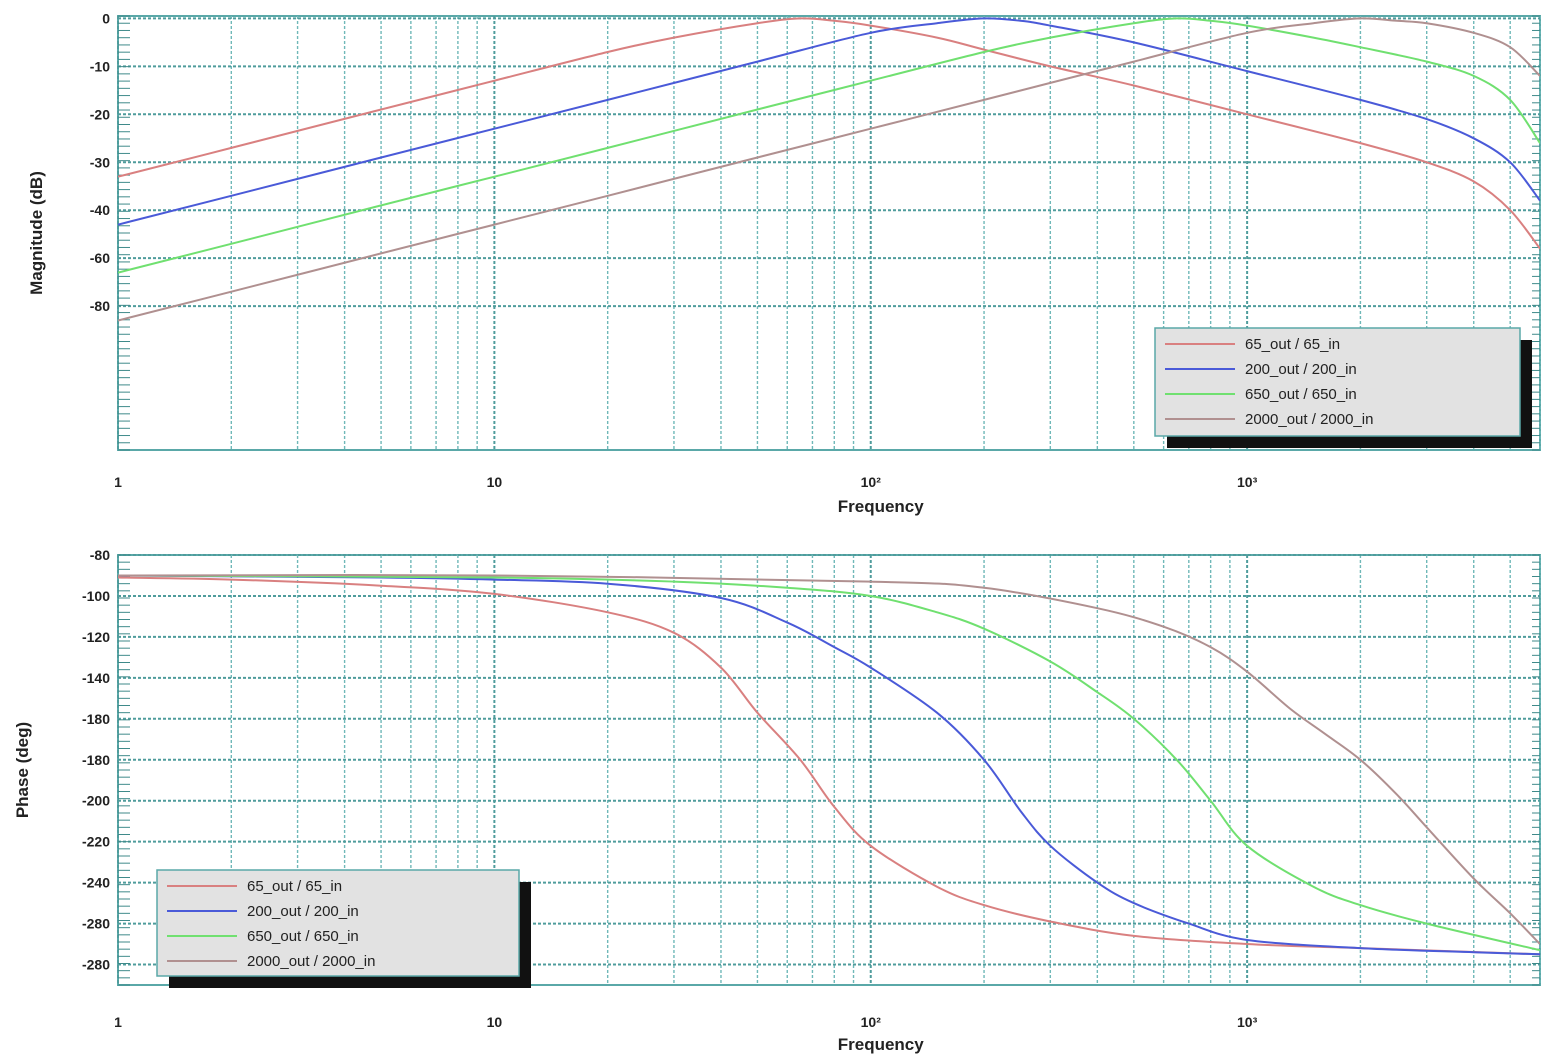 The width and height of the screenshot is (1543, 1063). Describe the element at coordinates (96, 596) in the screenshot. I see `y-tick-label: -100` at that location.